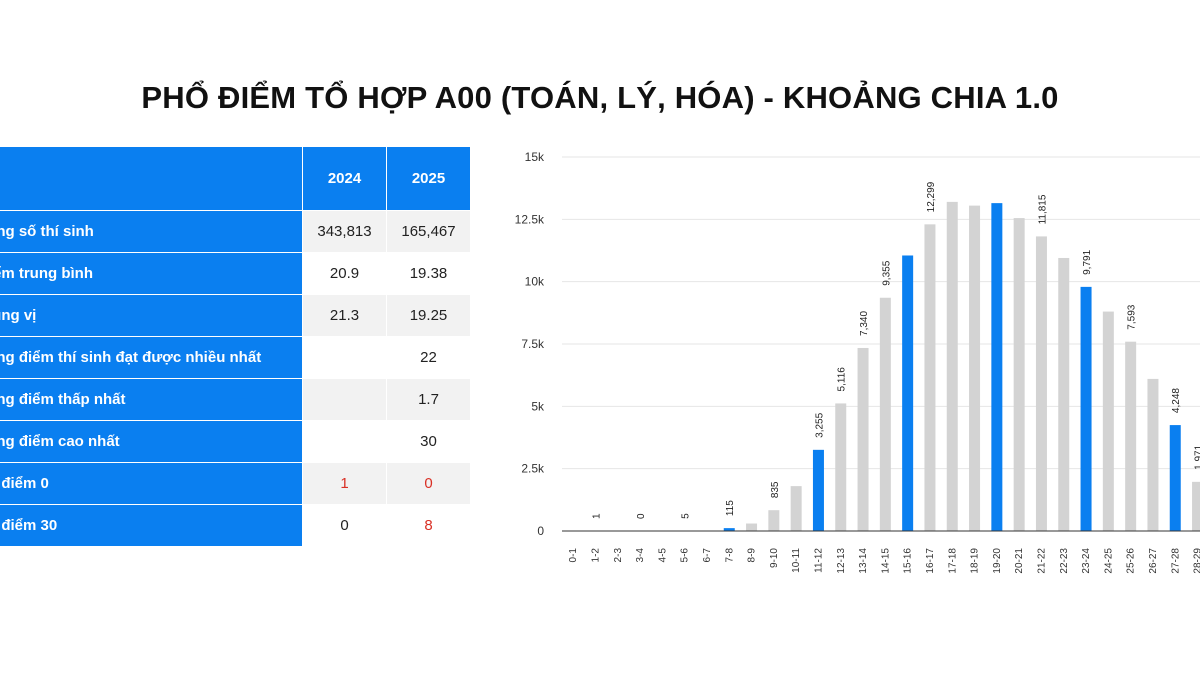 The width and height of the screenshot is (1200, 675). I want to click on row-label: Tổng điểm thí sinh đạt được nhiều nhất, so click(151, 357).